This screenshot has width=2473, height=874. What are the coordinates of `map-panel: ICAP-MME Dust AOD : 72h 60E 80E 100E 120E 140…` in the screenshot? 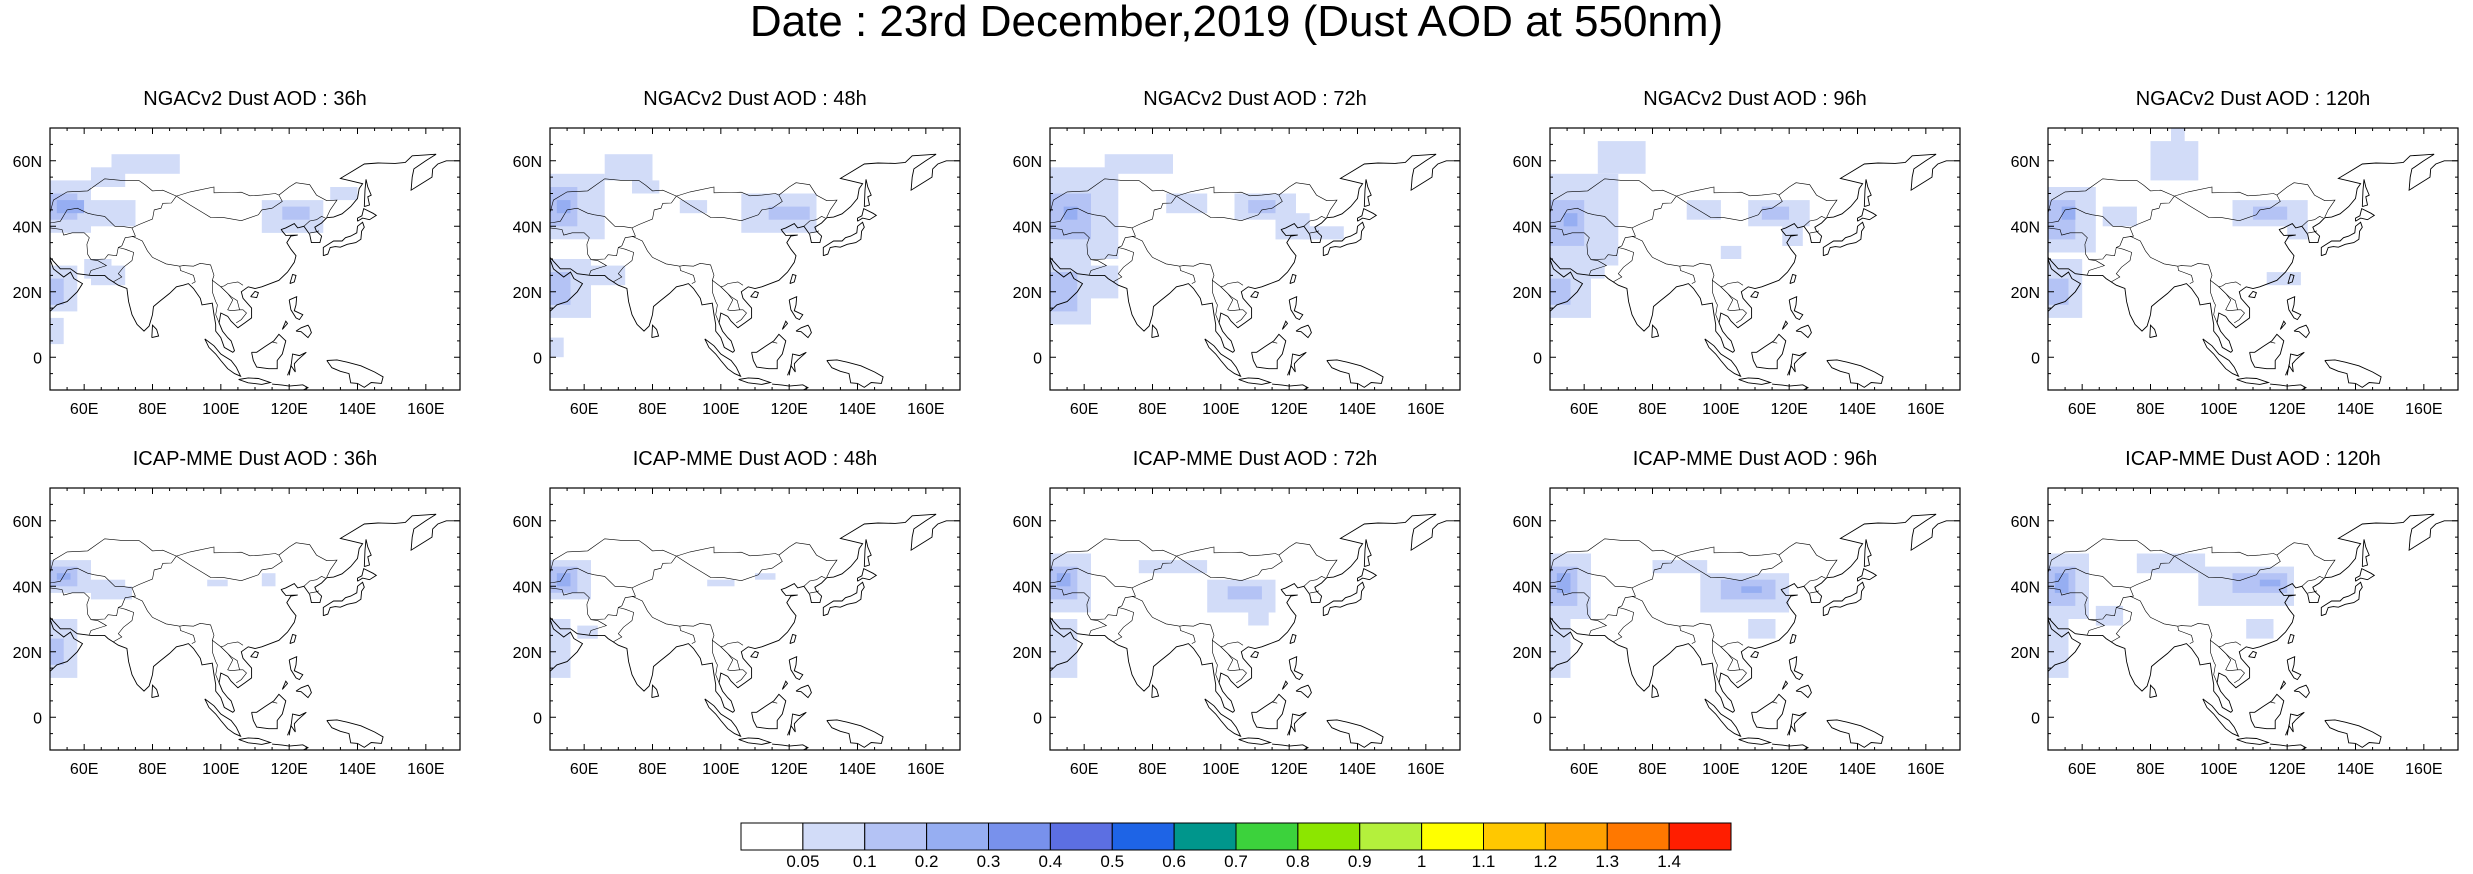 It's located at (1240, 627).